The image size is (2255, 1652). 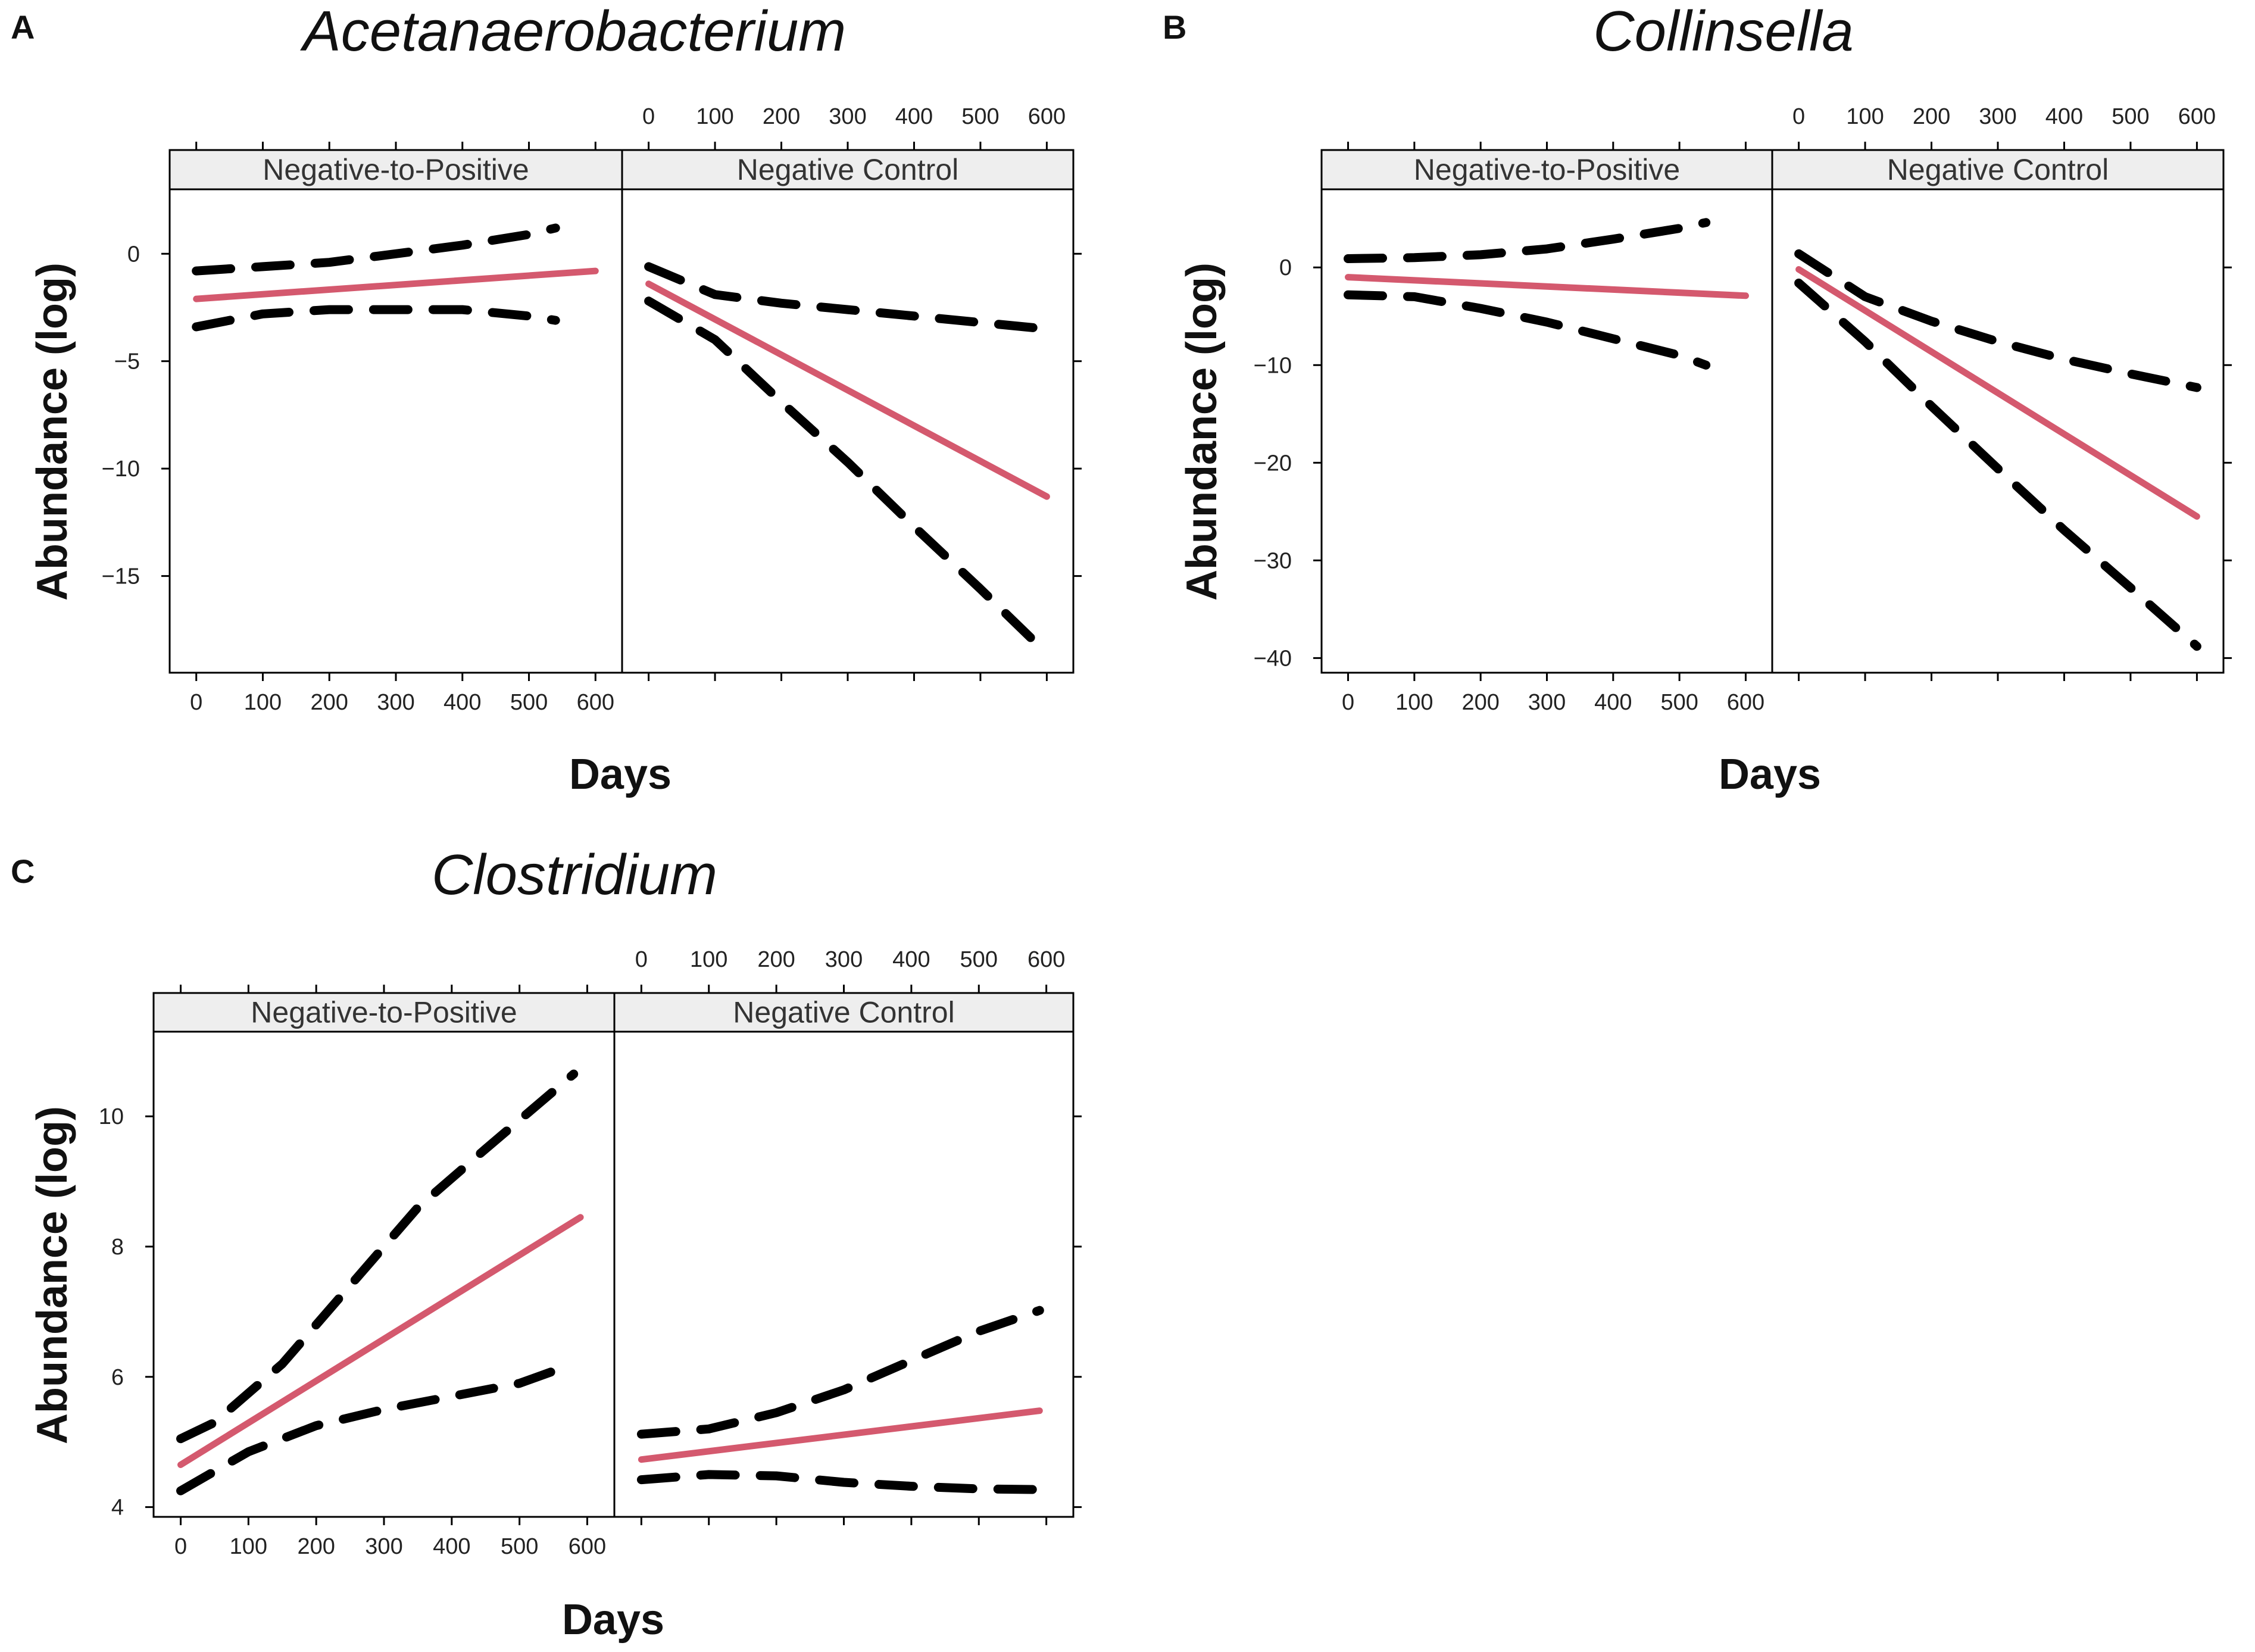 What do you see at coordinates (595, 702) in the screenshot?
I see `x-tick-label-a-p1: 600` at bounding box center [595, 702].